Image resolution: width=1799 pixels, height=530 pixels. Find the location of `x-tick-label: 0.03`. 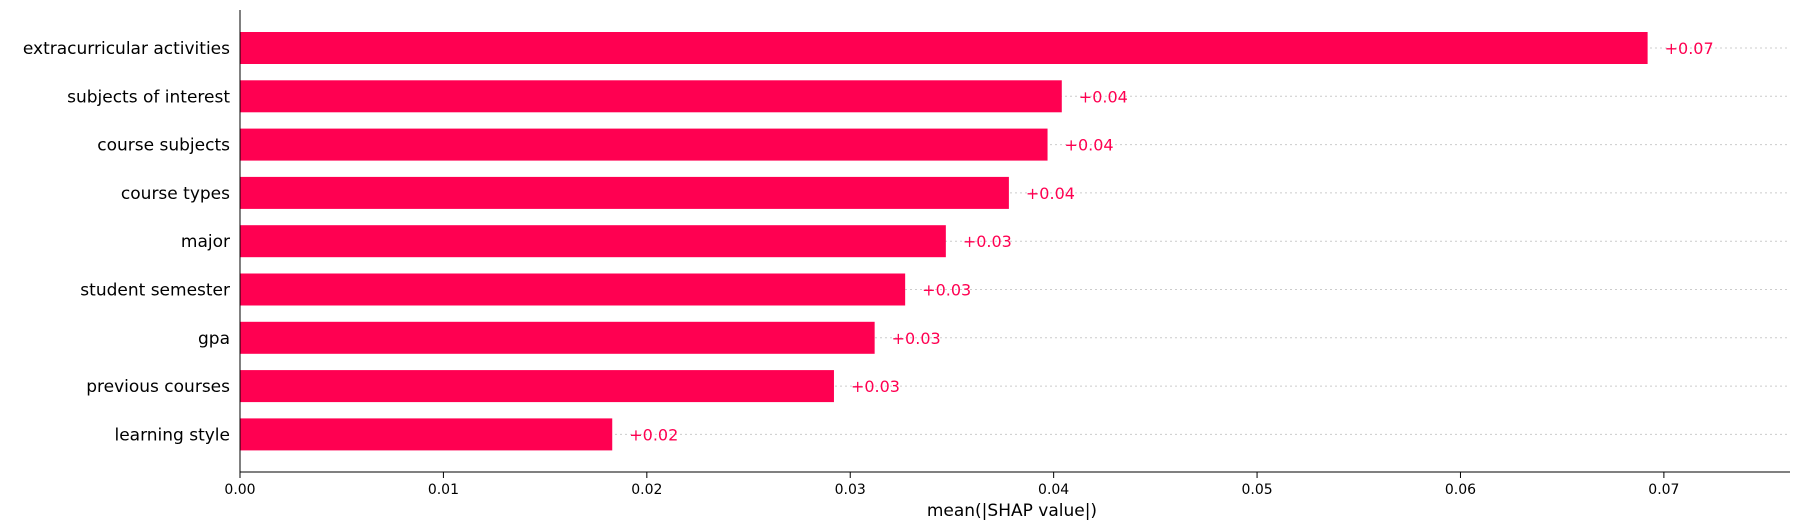

x-tick-label: 0.03 is located at coordinates (850, 490).